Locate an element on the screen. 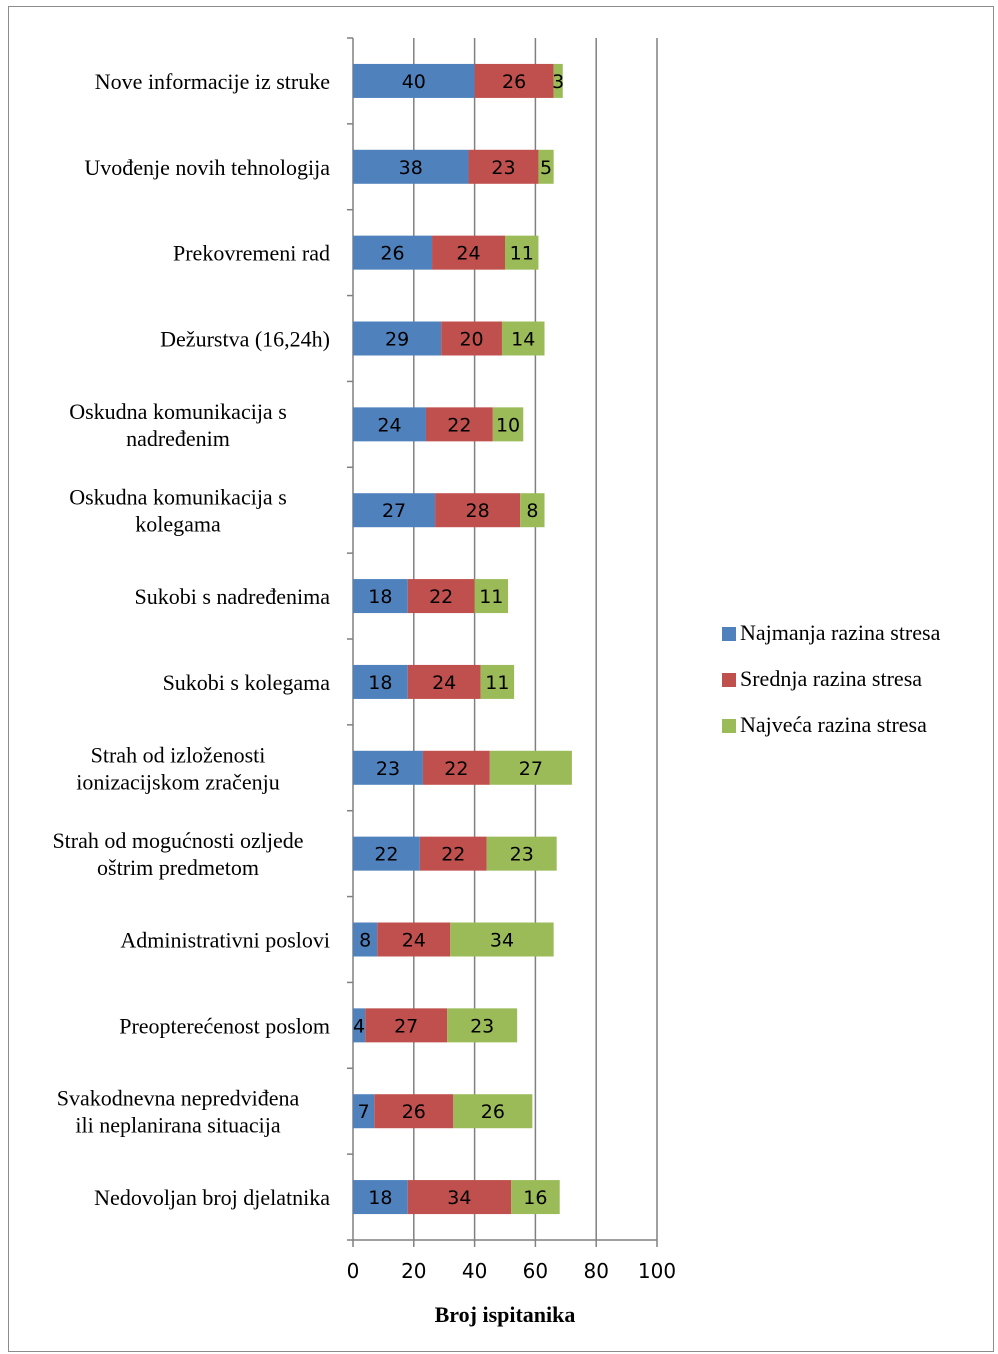 The width and height of the screenshot is (998, 1354). category-label: Preopterećenost poslom is located at coordinates (224, 1025).